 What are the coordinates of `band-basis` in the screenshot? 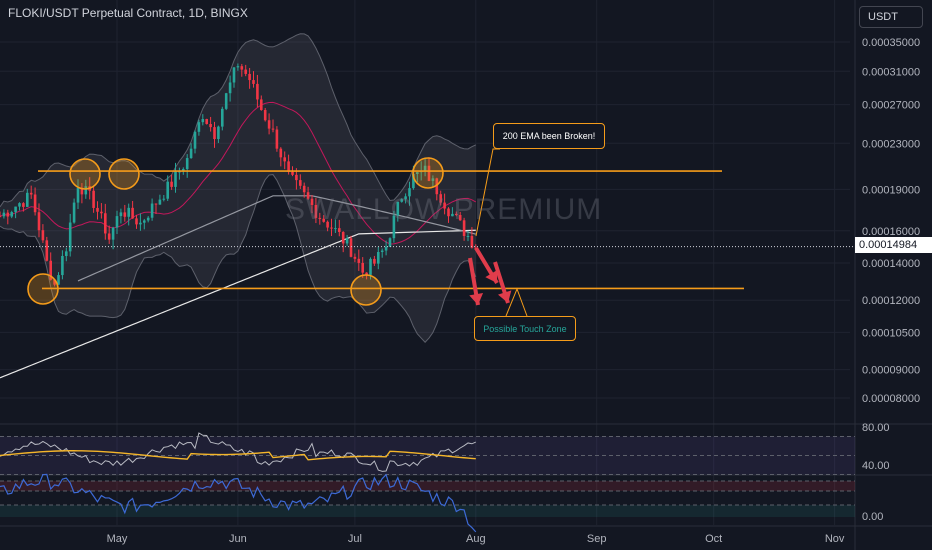 It's located at (238, 173).